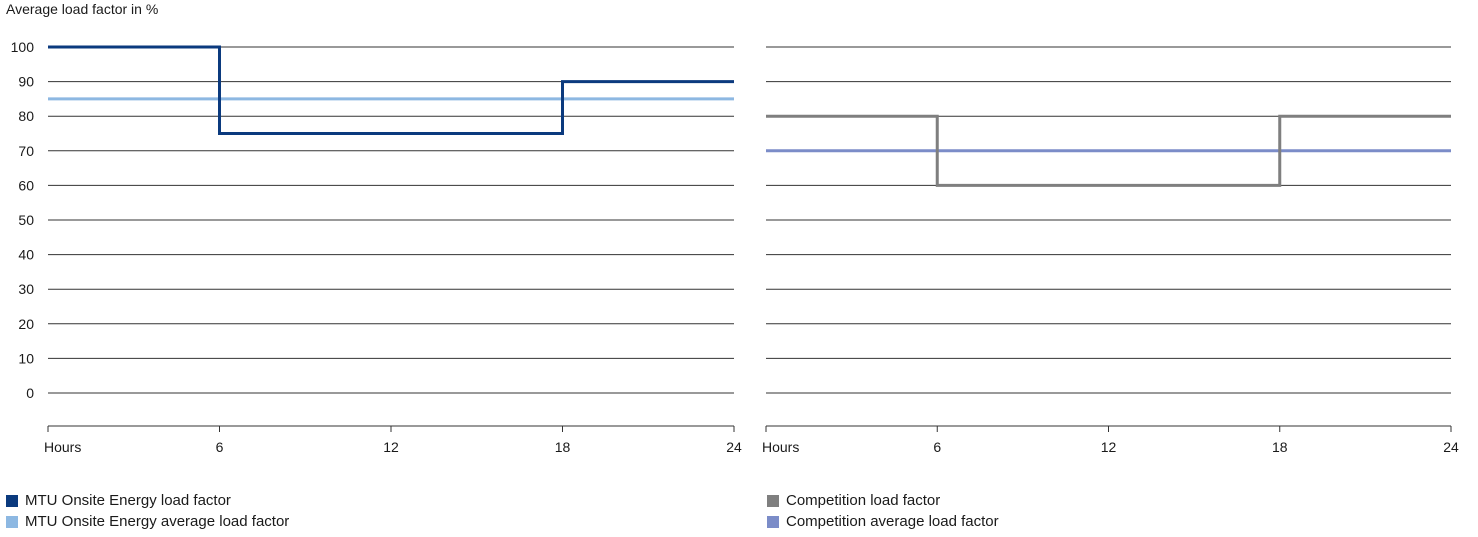  Describe the element at coordinates (391, 447) in the screenshot. I see `left-x-tick-label-12: 12` at that location.